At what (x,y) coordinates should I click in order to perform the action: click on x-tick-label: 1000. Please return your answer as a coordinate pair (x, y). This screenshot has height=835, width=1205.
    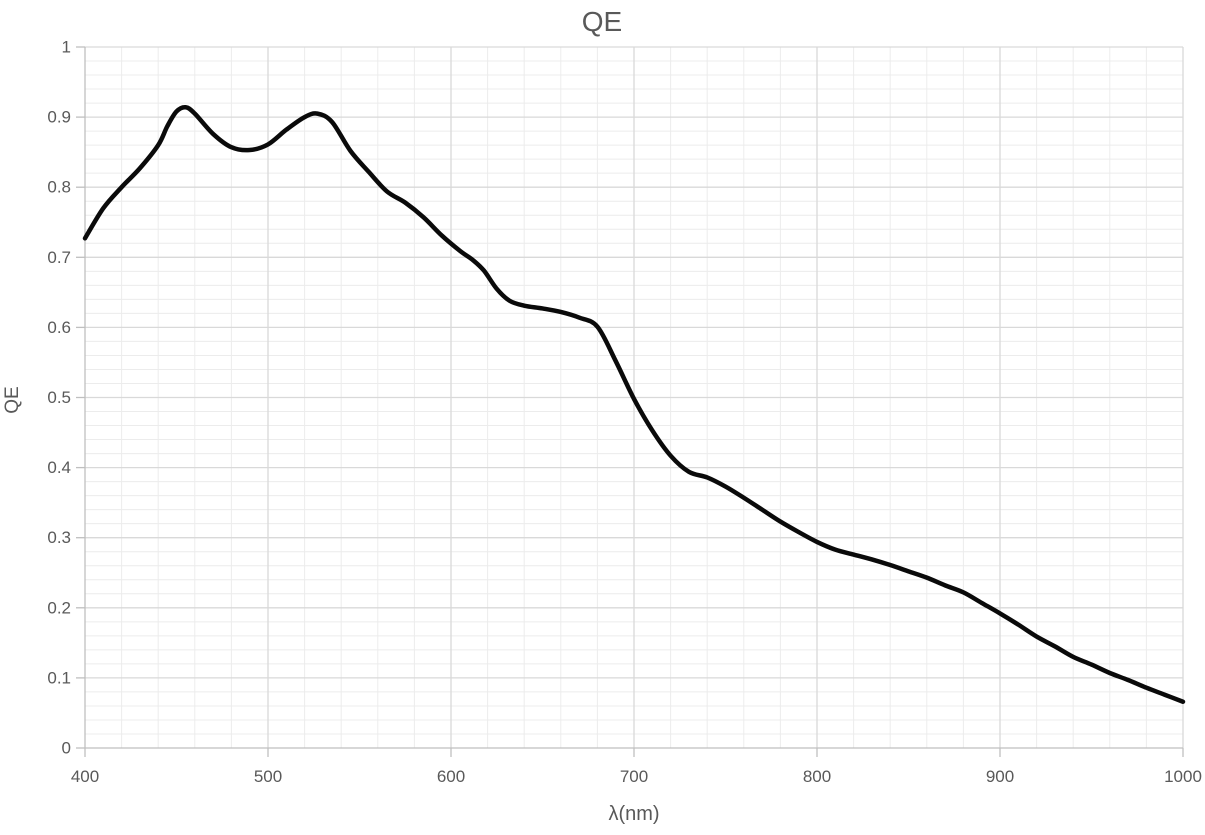
    Looking at the image, I should click on (1183, 776).